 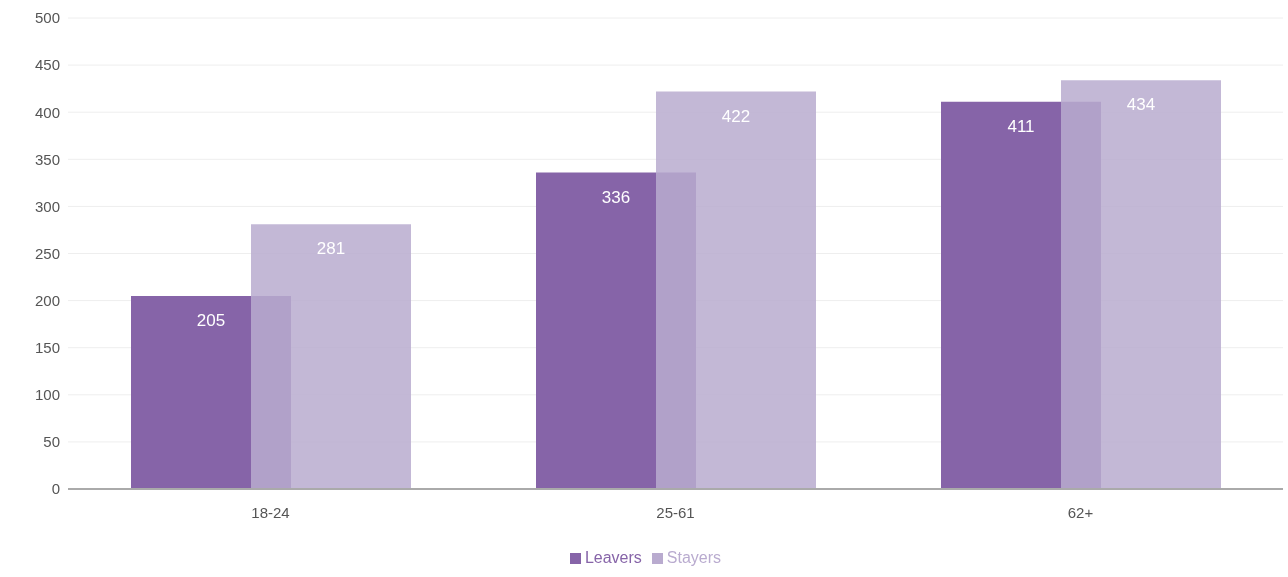 I want to click on x-tick-label: 25-61, so click(x=675, y=512).